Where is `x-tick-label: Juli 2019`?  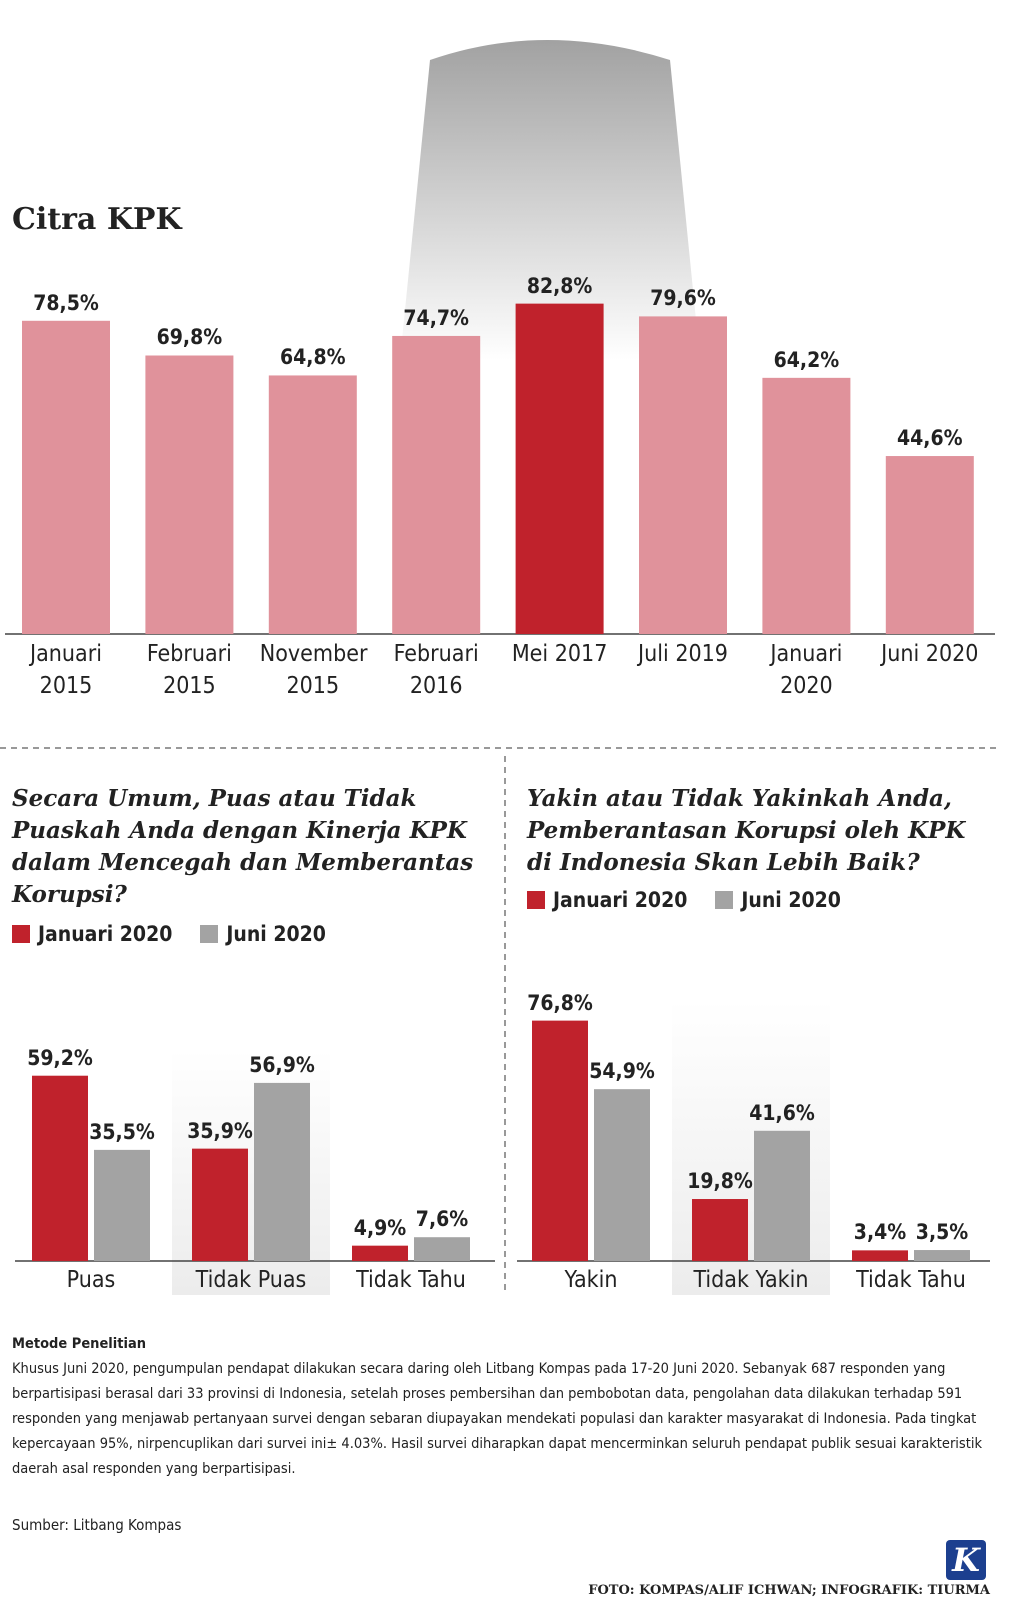
x-tick-label: Juli 2019 is located at coordinates (683, 654).